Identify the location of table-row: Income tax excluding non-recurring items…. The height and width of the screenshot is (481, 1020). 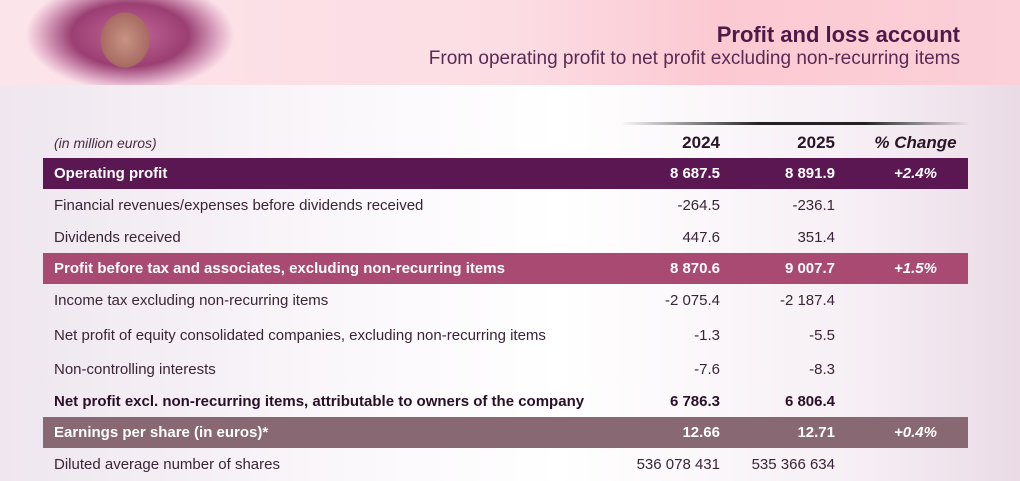
(505, 300).